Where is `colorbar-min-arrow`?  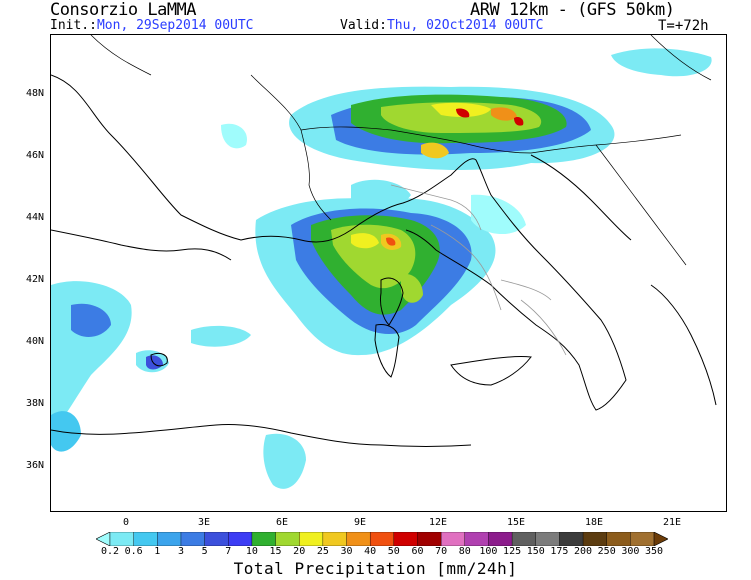
colorbar-min-arrow is located at coordinates (103, 539).